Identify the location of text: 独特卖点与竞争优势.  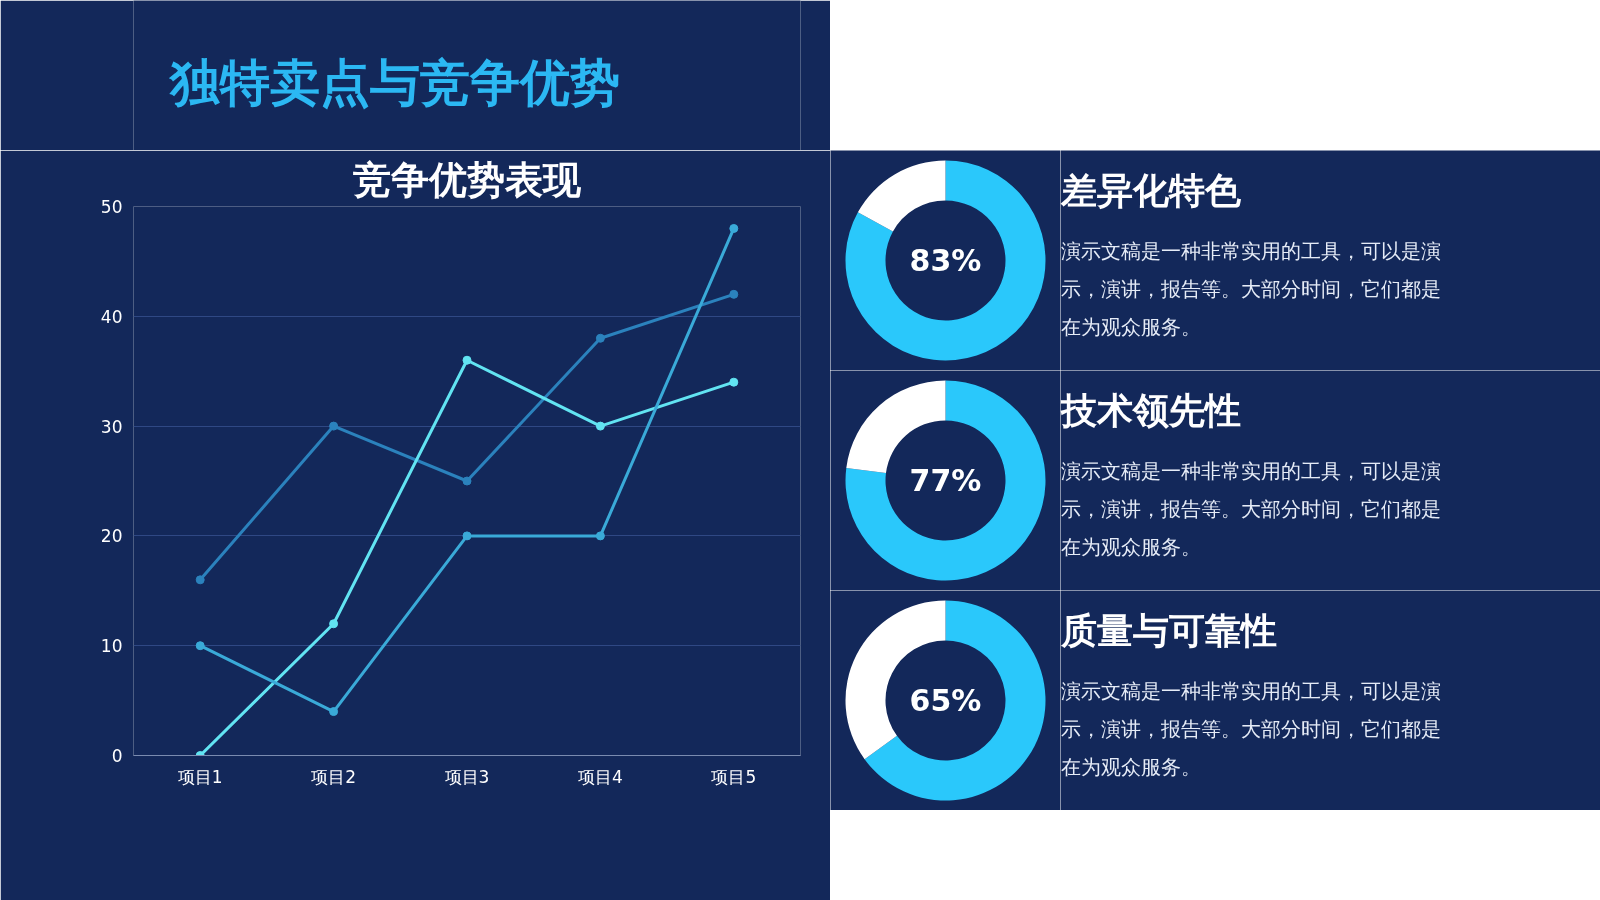
(394, 83).